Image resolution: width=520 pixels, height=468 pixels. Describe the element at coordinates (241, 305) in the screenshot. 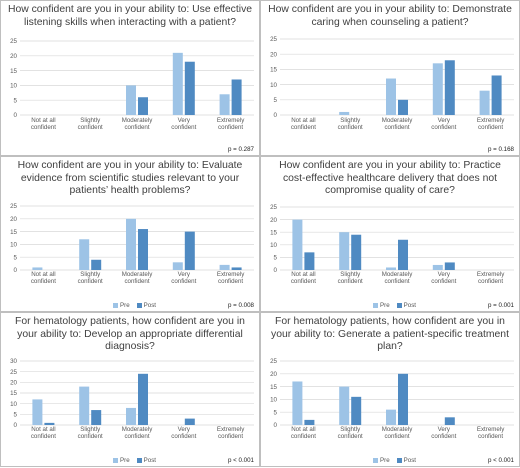

I see `p-value: p = 0.008` at that location.